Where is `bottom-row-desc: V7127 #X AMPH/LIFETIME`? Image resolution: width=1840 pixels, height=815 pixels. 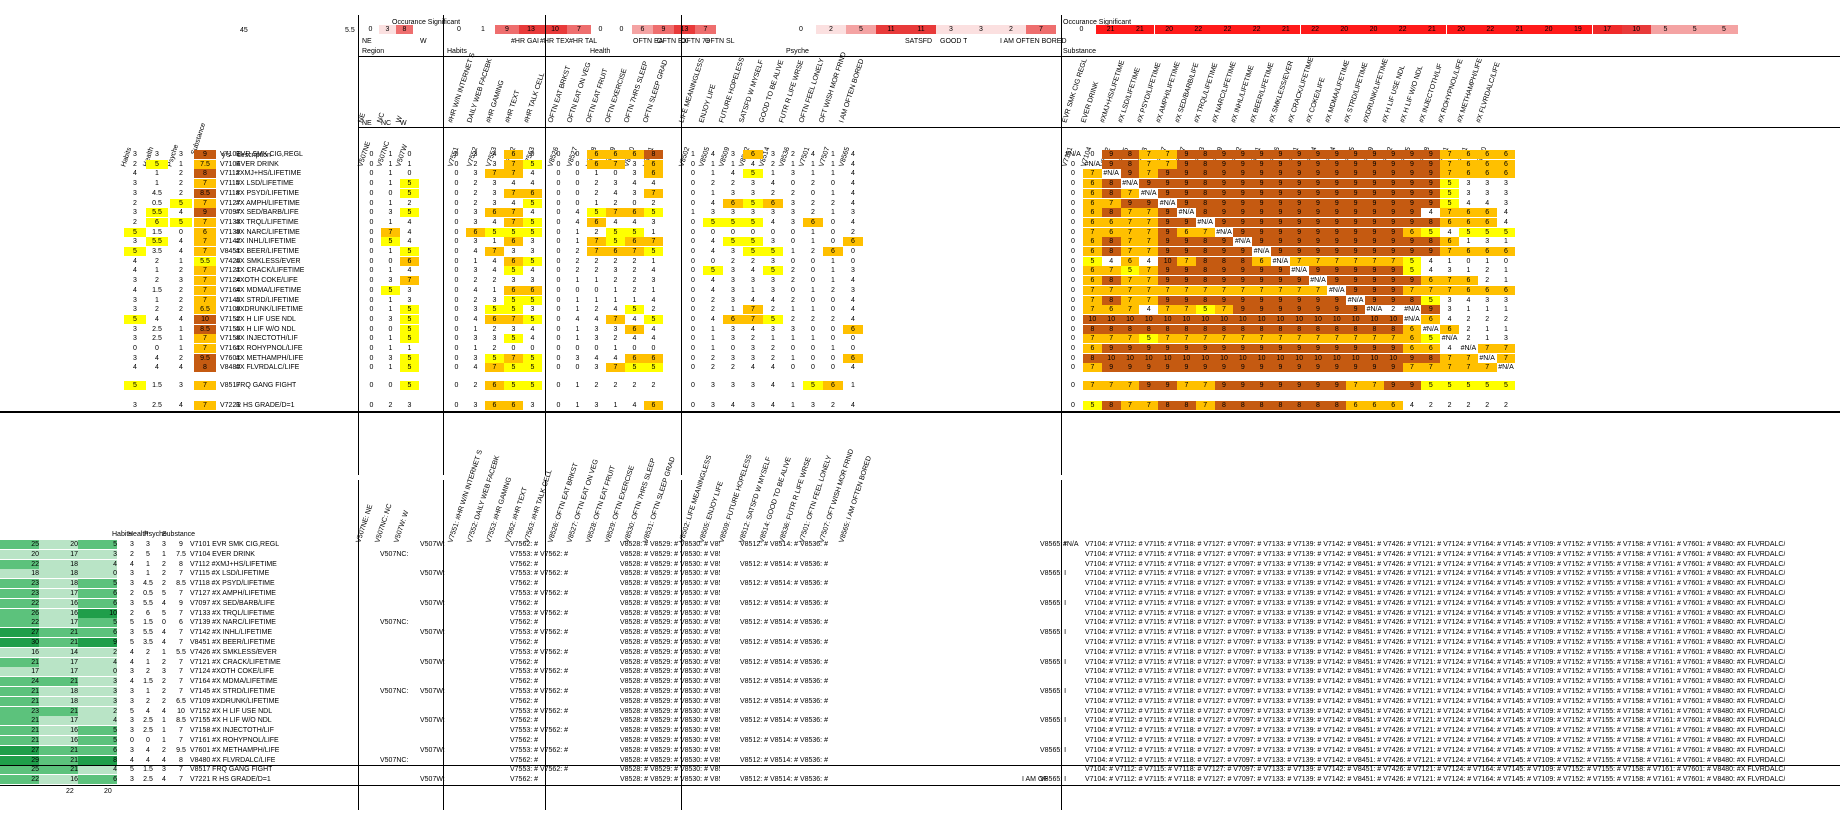
bottom-row-desc: V7127 #X AMPH/LIFETIME is located at coordinates (233, 593).